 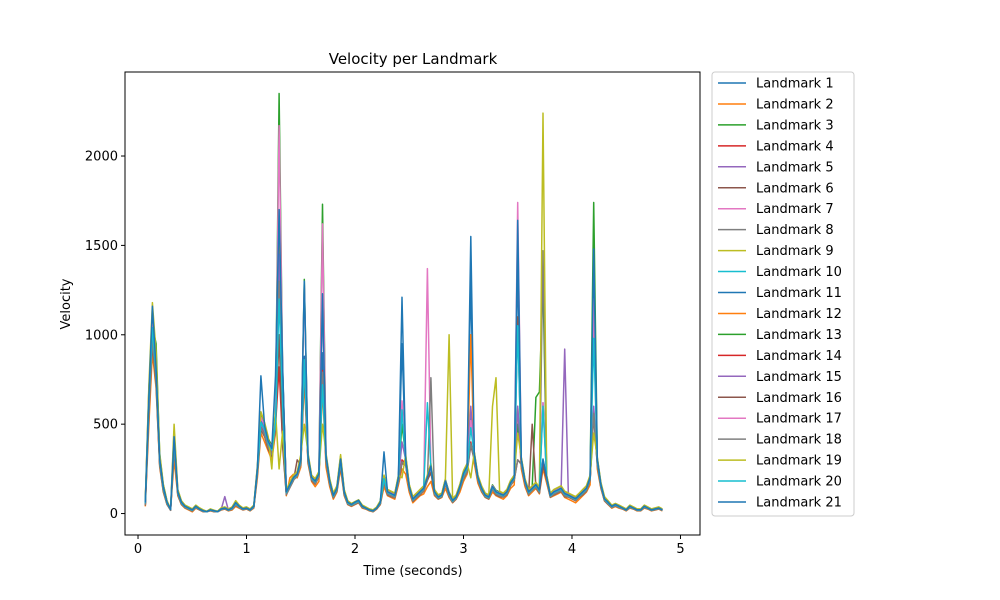 What do you see at coordinates (795, 188) in the screenshot?
I see `legend-entry: Landmark 6` at bounding box center [795, 188].